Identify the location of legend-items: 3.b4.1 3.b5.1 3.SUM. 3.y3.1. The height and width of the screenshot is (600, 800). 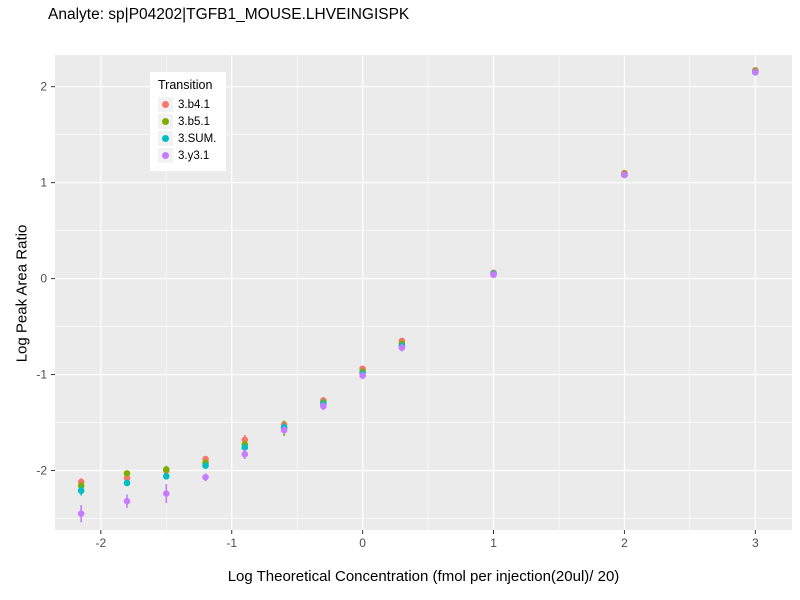
(187, 130).